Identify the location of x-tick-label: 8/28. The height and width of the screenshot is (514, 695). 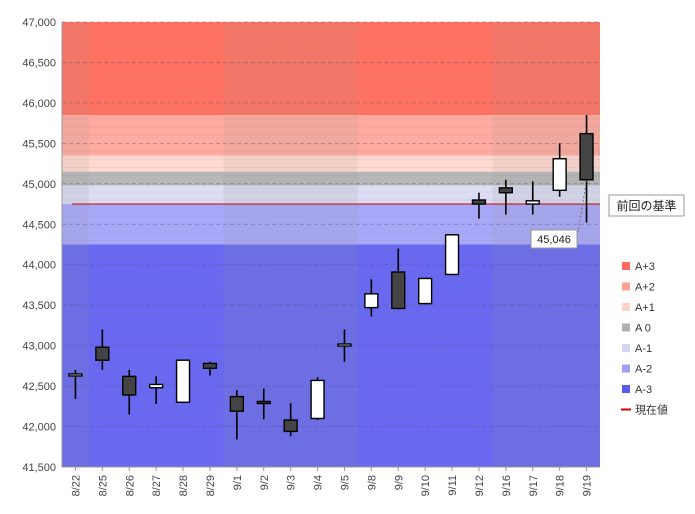
(184, 485).